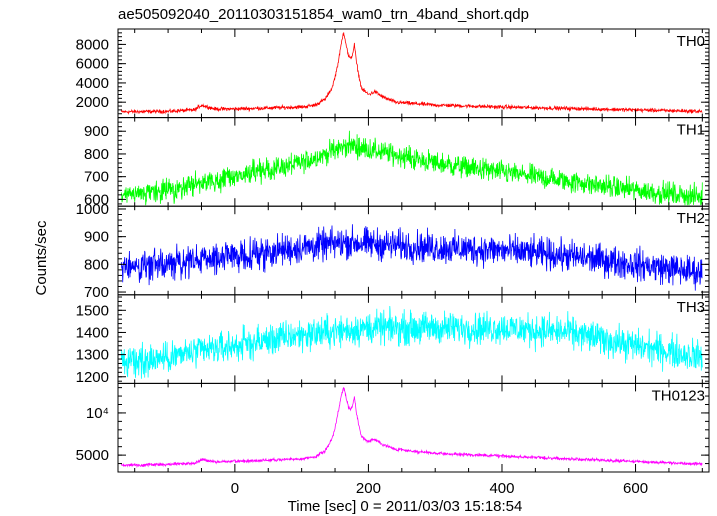  Describe the element at coordinates (411, 257) in the screenshot. I see `series-line-th2` at that location.